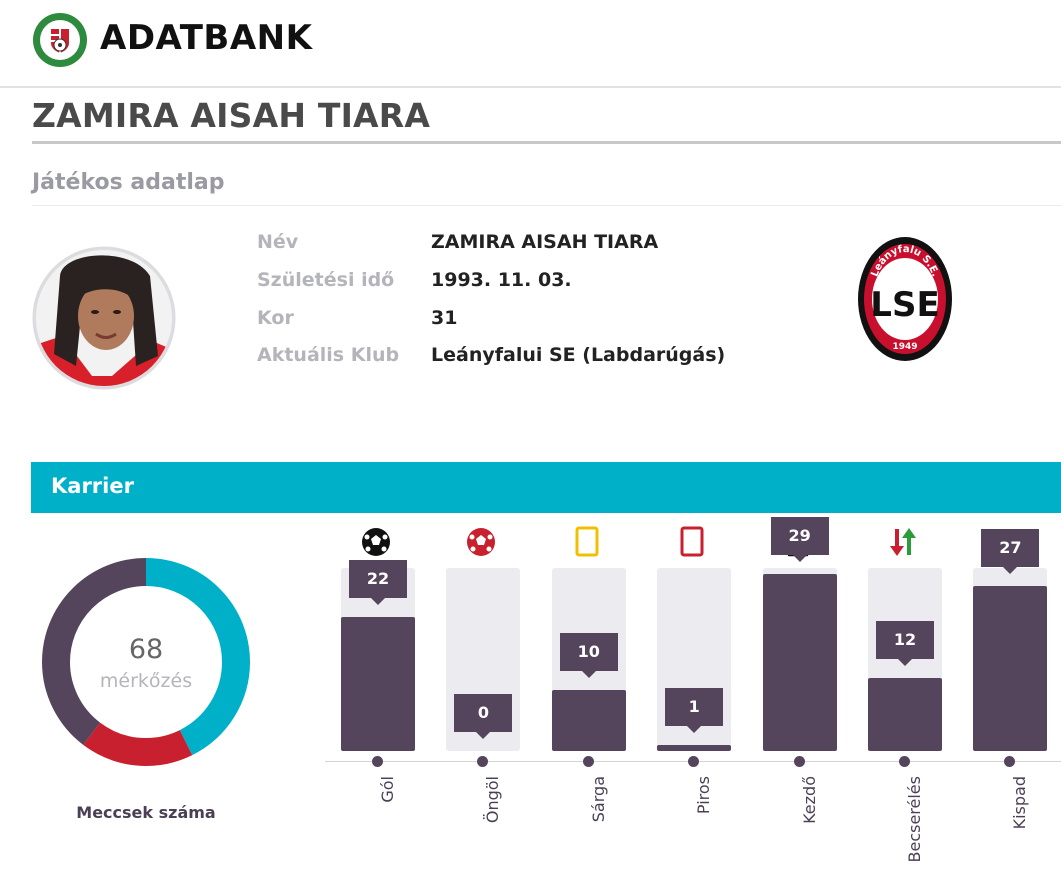 The image size is (1061, 883). I want to click on hungarian-federation-crest-icon, so click(60, 40).